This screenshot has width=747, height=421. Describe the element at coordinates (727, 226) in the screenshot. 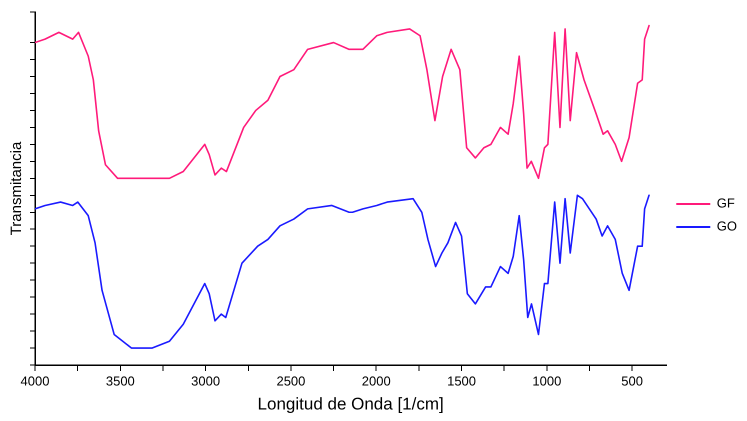

I see `legend-label: GO` at that location.